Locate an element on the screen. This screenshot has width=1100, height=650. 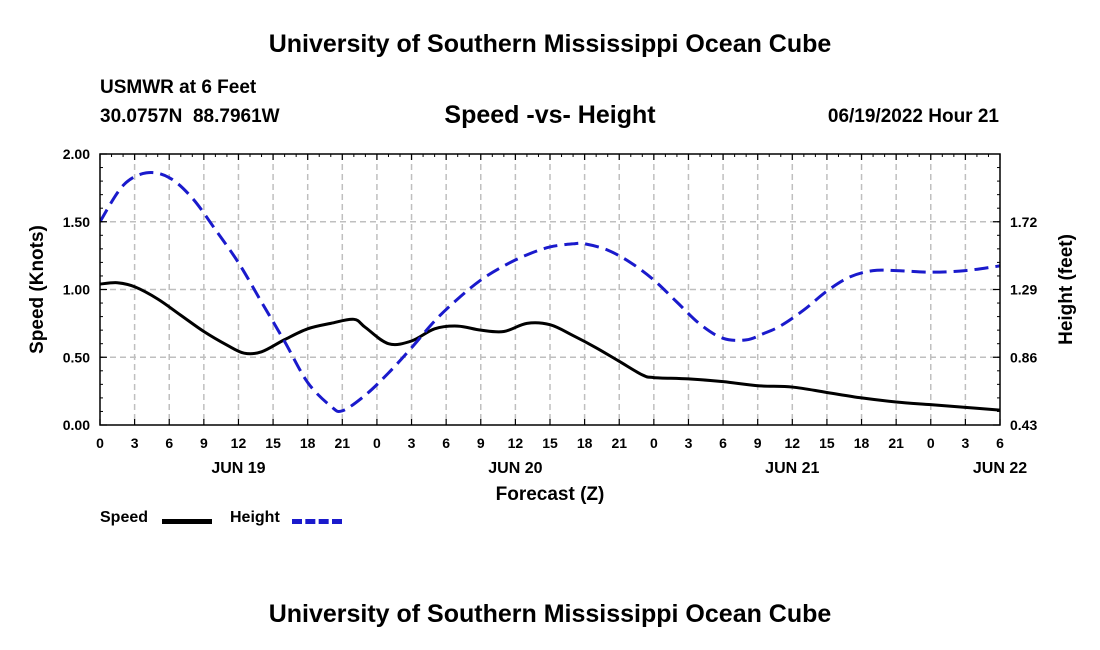
y-tick-label: 2.00 is located at coordinates (76, 154).